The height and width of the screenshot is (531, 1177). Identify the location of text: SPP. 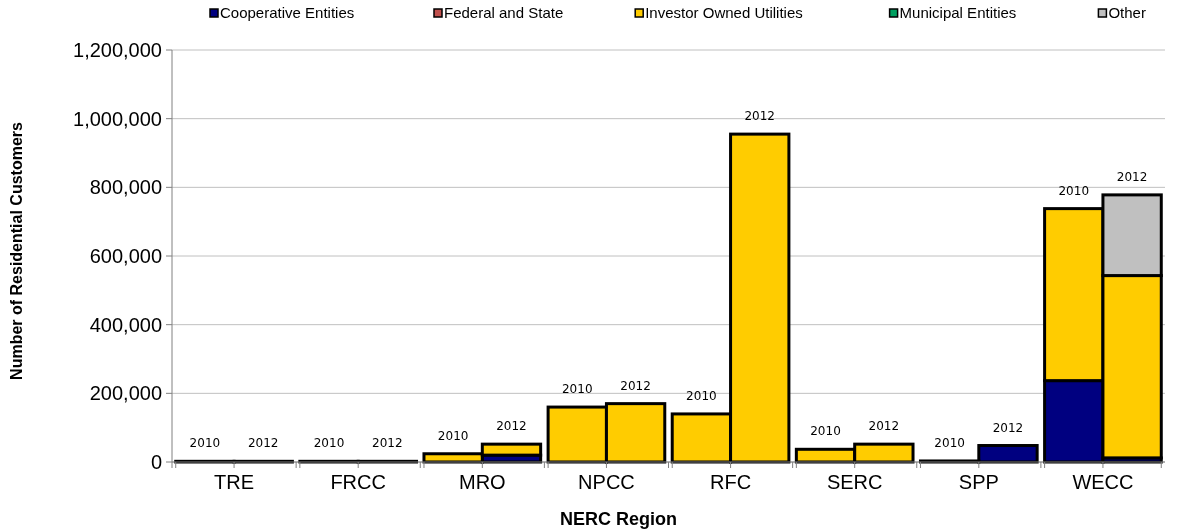
(978, 482).